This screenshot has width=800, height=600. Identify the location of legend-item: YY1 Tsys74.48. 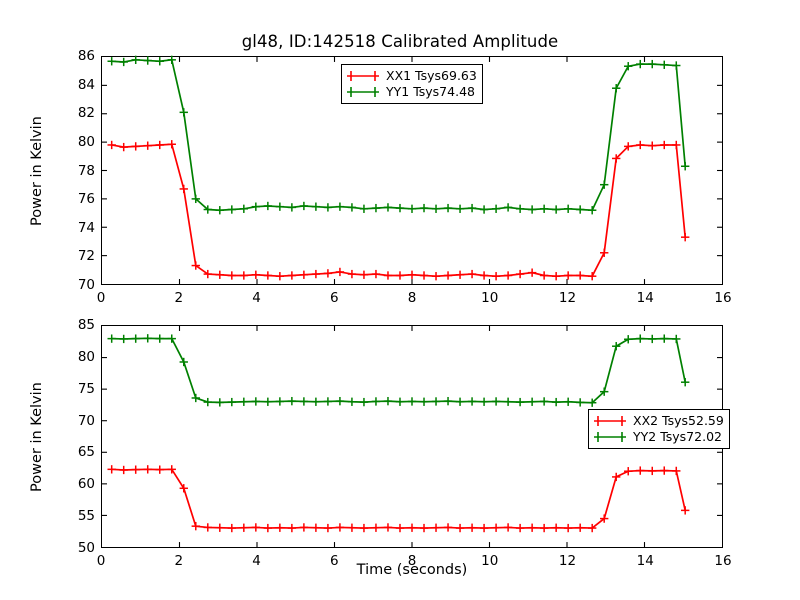
(411, 92).